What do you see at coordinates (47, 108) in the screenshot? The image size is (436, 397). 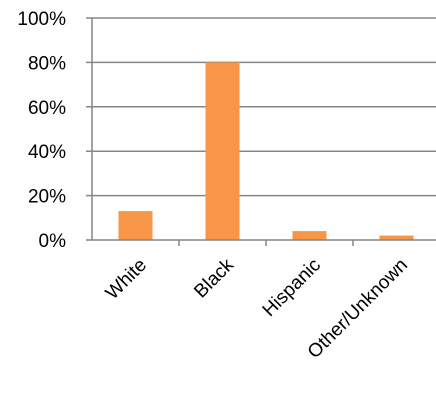 I see `y-tick-label: 60%` at bounding box center [47, 108].